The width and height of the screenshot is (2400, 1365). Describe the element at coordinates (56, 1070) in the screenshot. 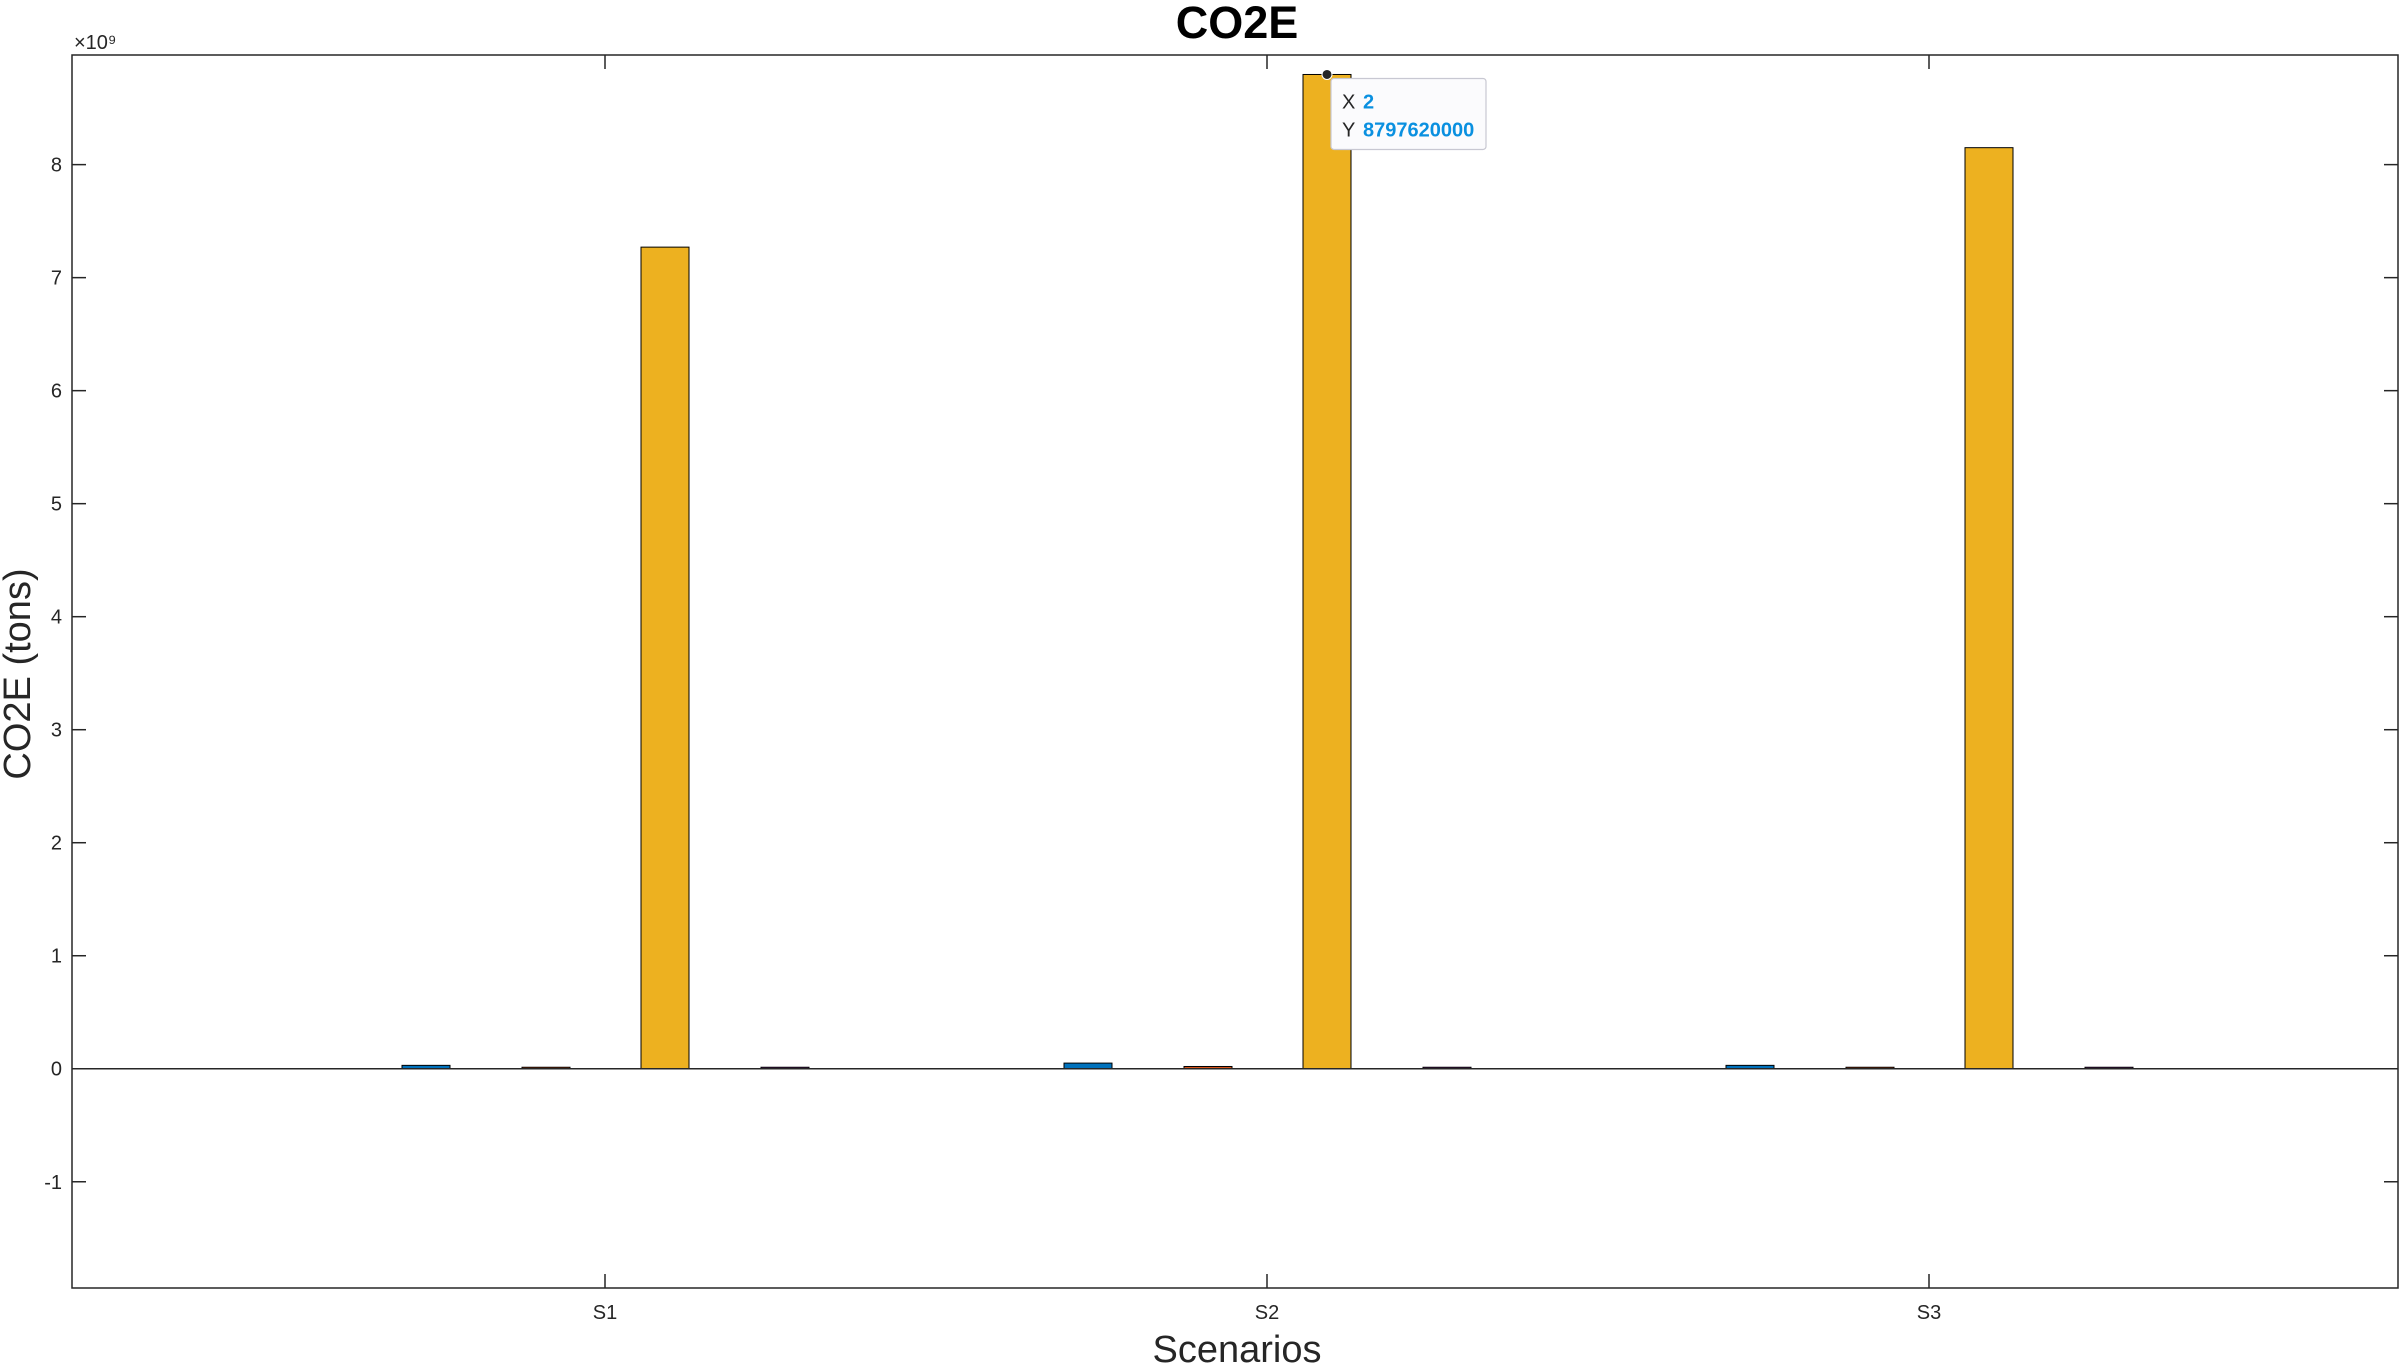

I see `y-tick-label: 0` at that location.